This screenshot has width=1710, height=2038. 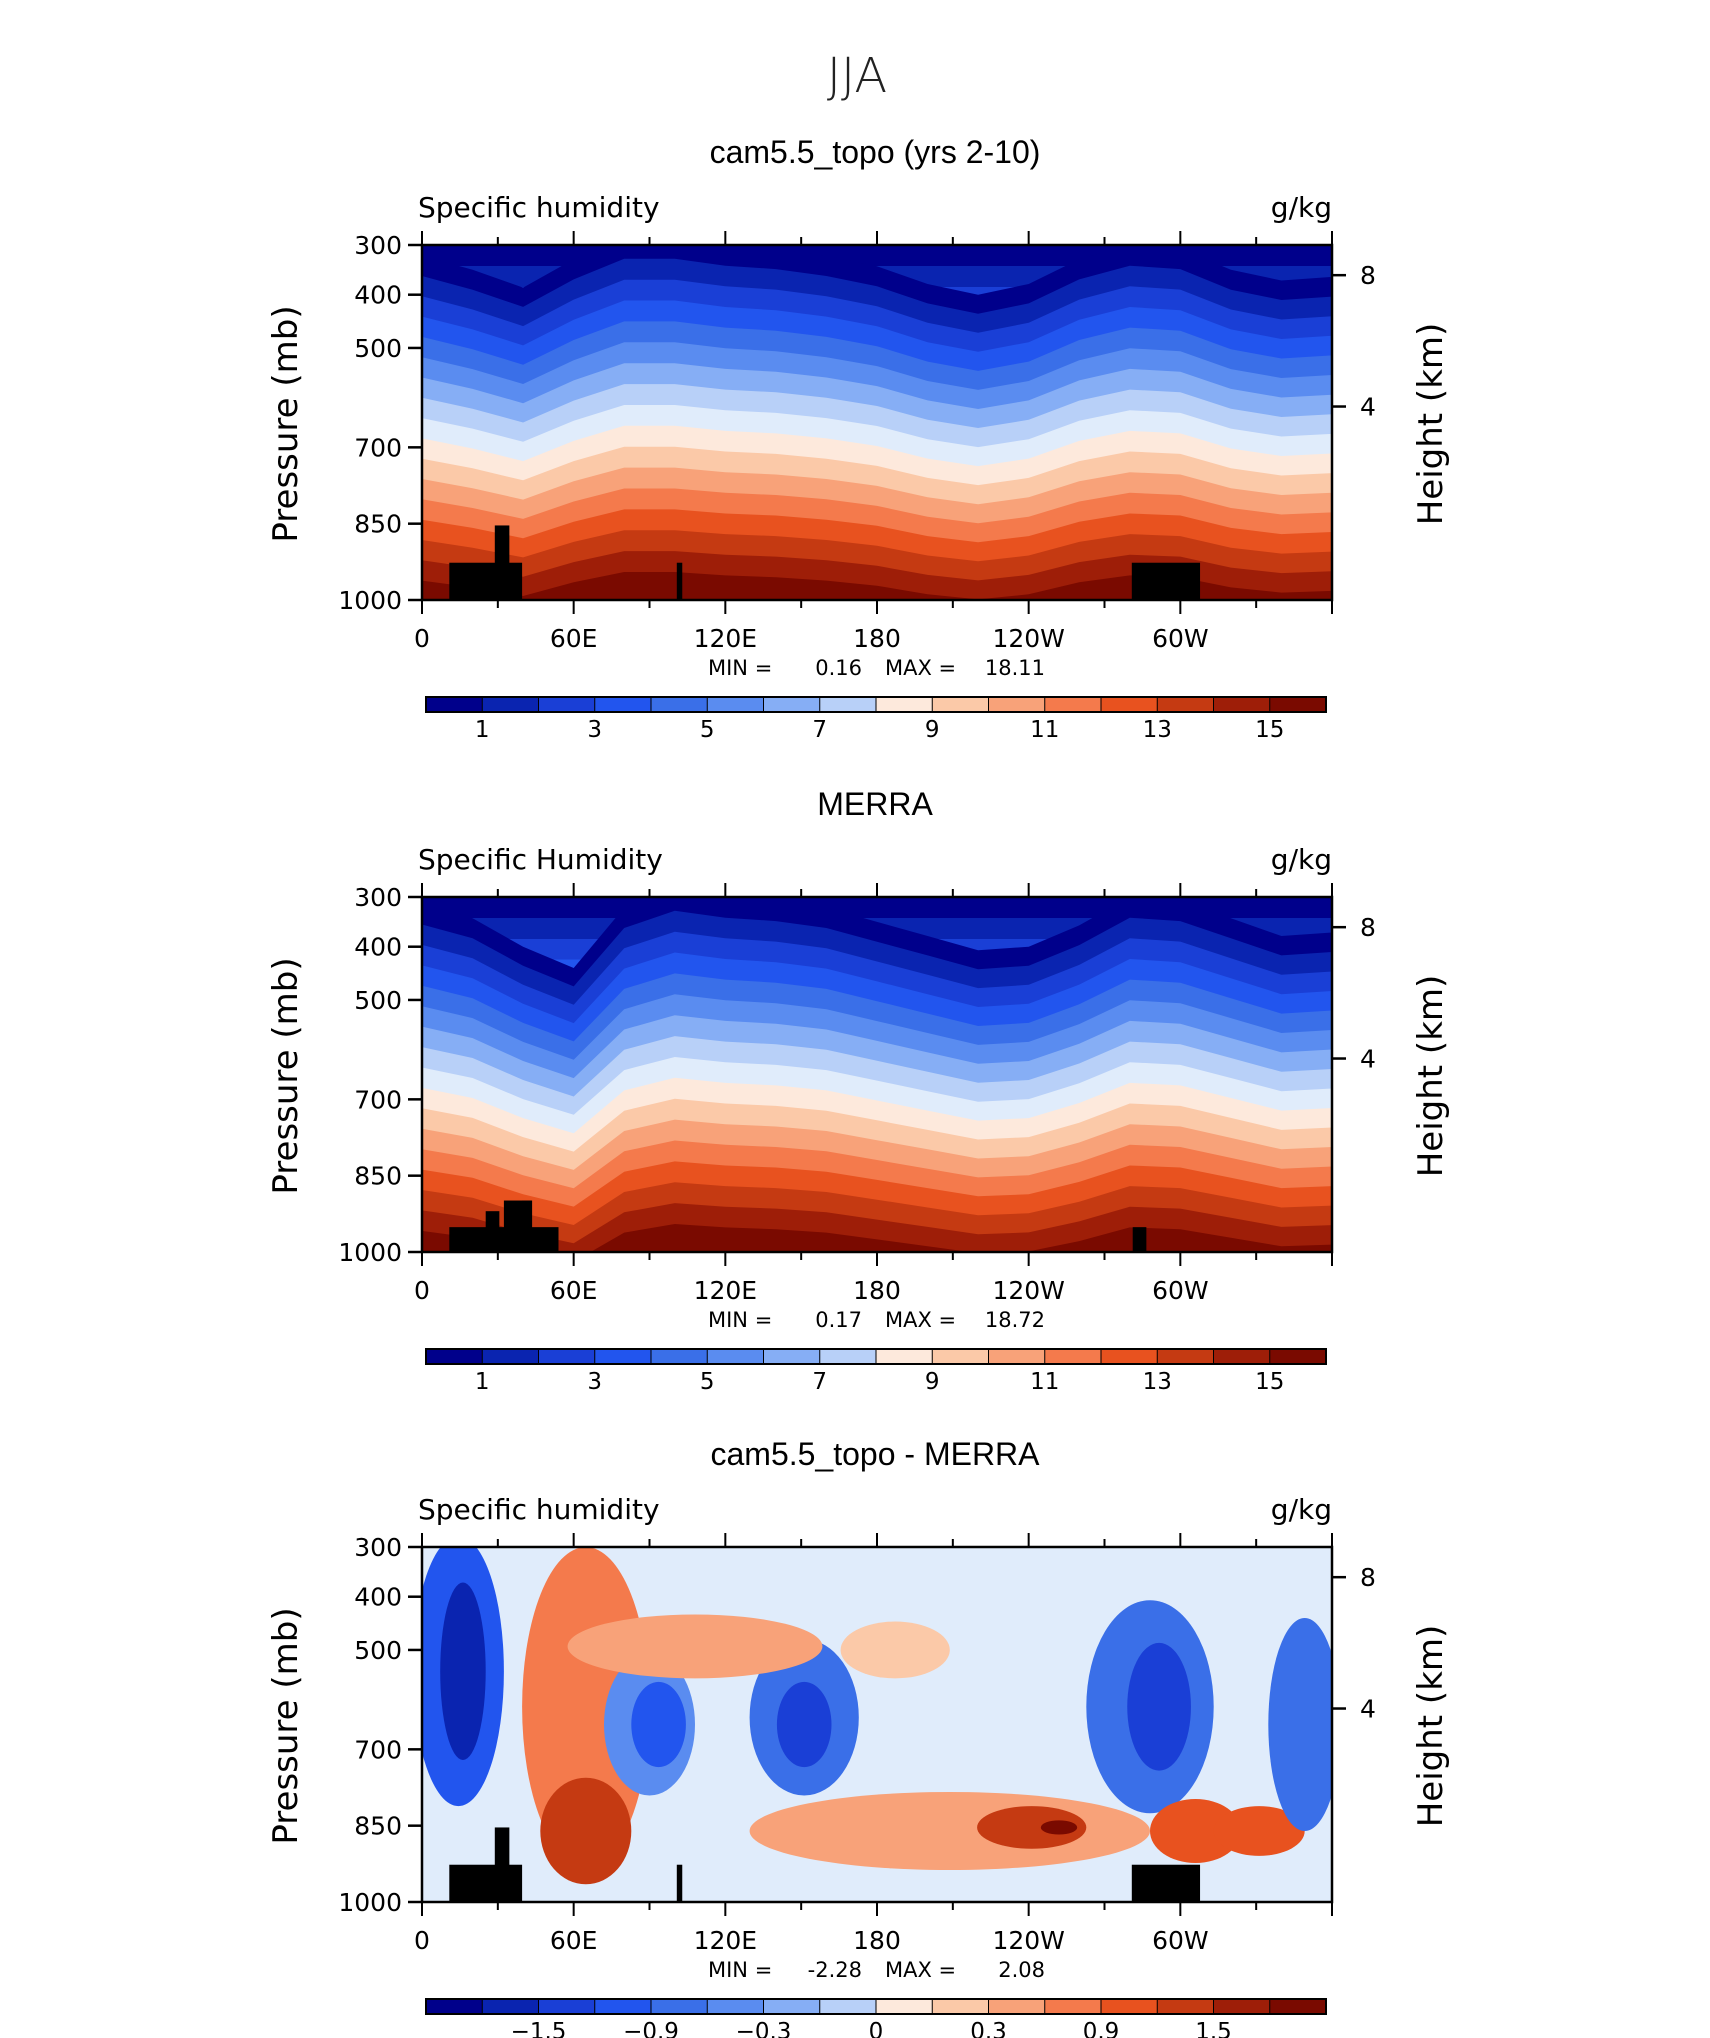 I want to click on y-tick-label: 700, so click(x=378, y=1099).